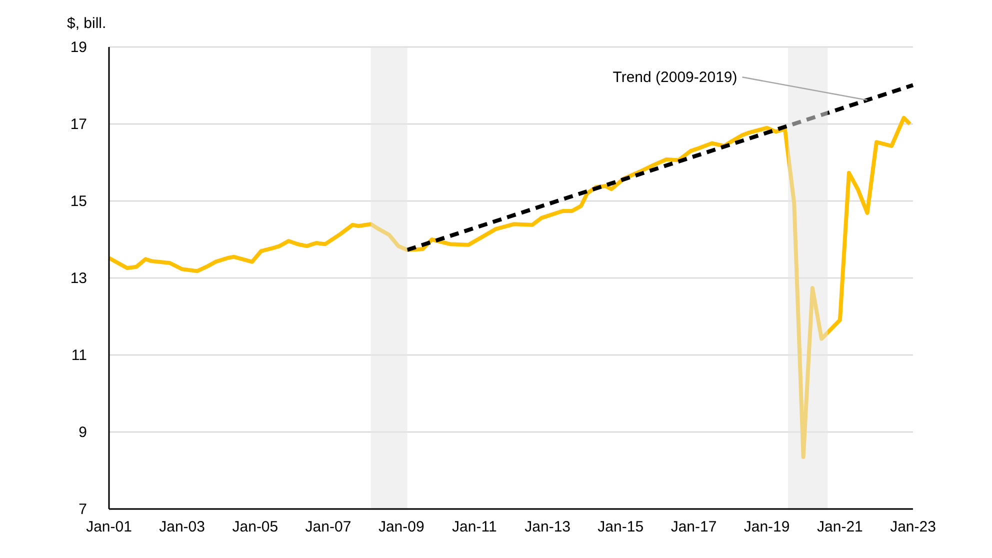 This screenshot has height=558, width=992. What do you see at coordinates (328, 527) in the screenshot?
I see `x-tick-label: Jan-07` at bounding box center [328, 527].